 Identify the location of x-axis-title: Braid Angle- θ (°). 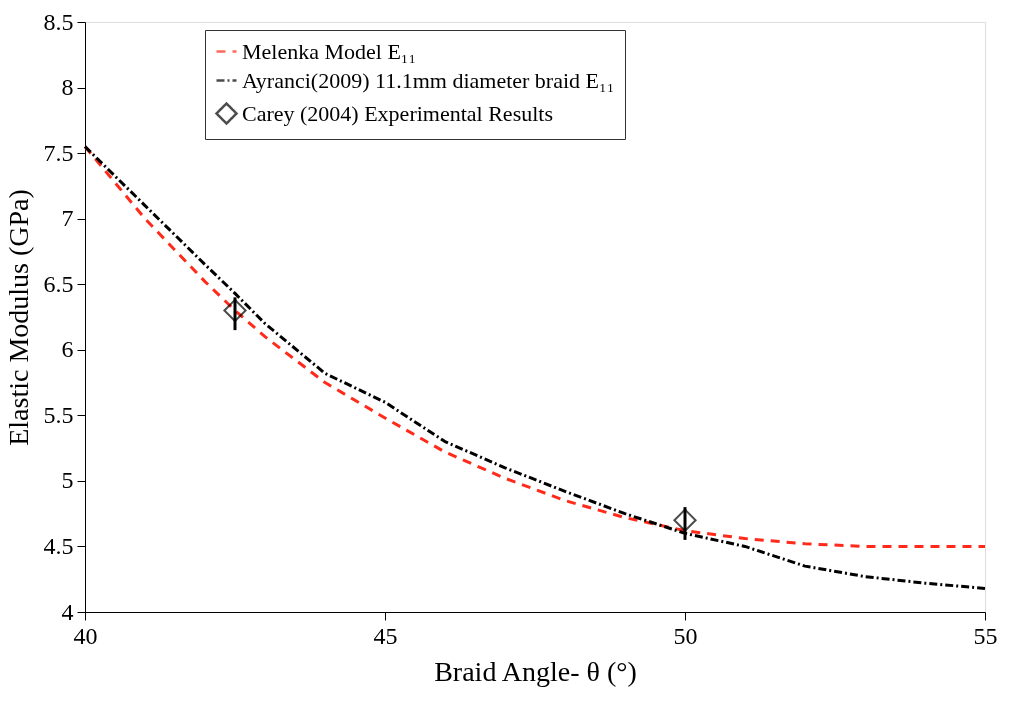
(535, 671).